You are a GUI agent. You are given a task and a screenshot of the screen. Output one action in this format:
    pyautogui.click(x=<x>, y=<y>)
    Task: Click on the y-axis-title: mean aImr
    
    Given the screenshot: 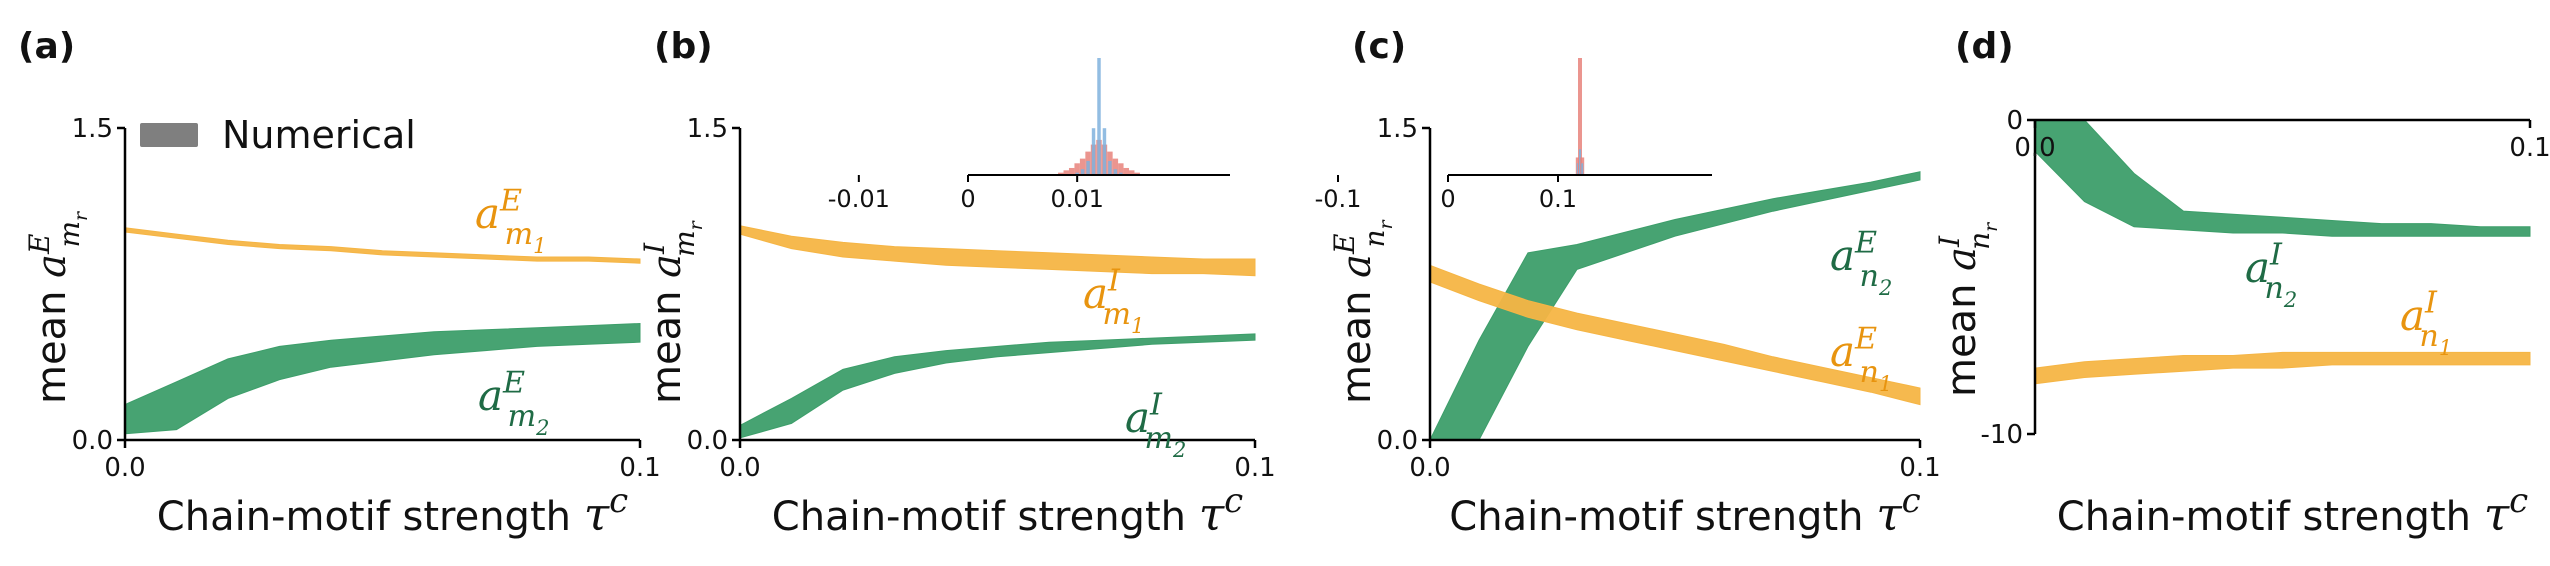 What is the action you would take?
    pyautogui.click(x=672, y=311)
    